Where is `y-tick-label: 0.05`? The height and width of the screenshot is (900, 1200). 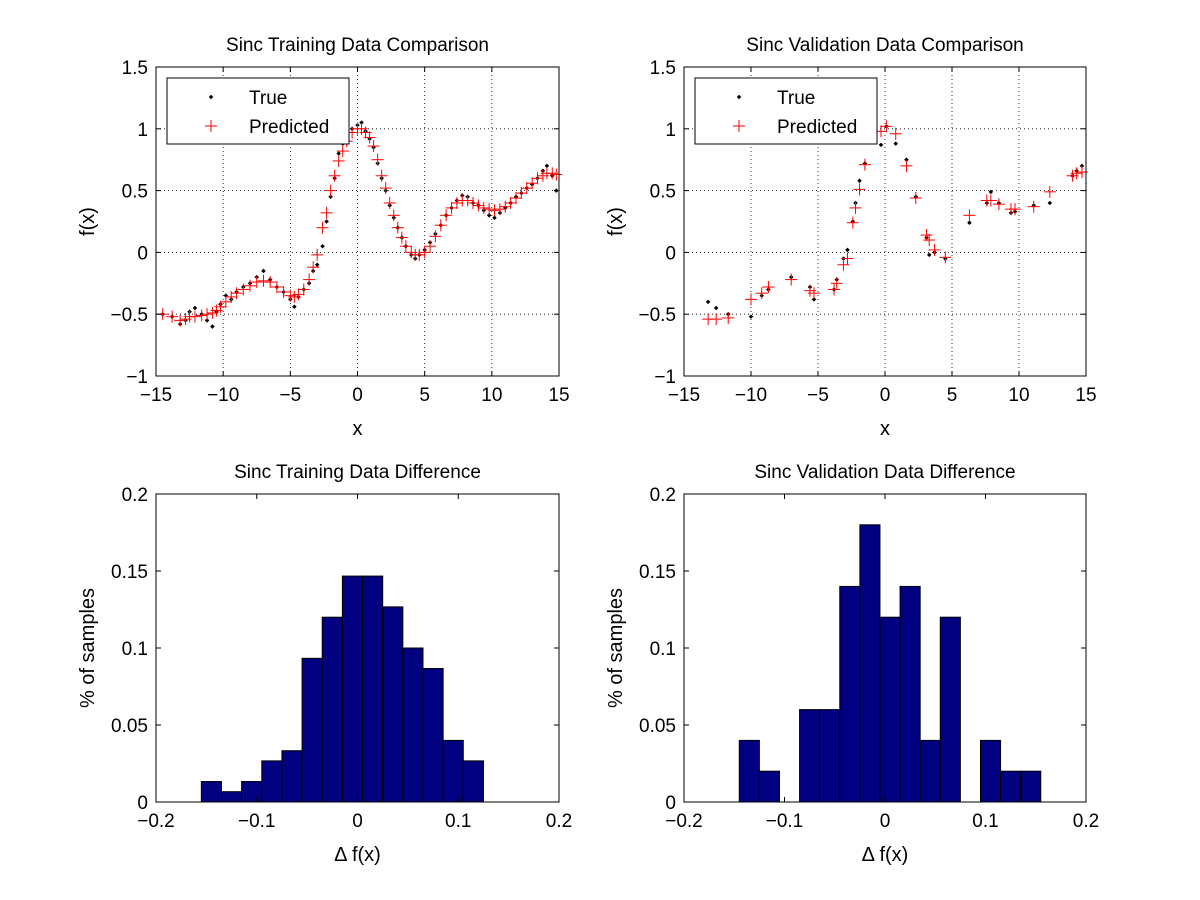 y-tick-label: 0.05 is located at coordinates (129, 726).